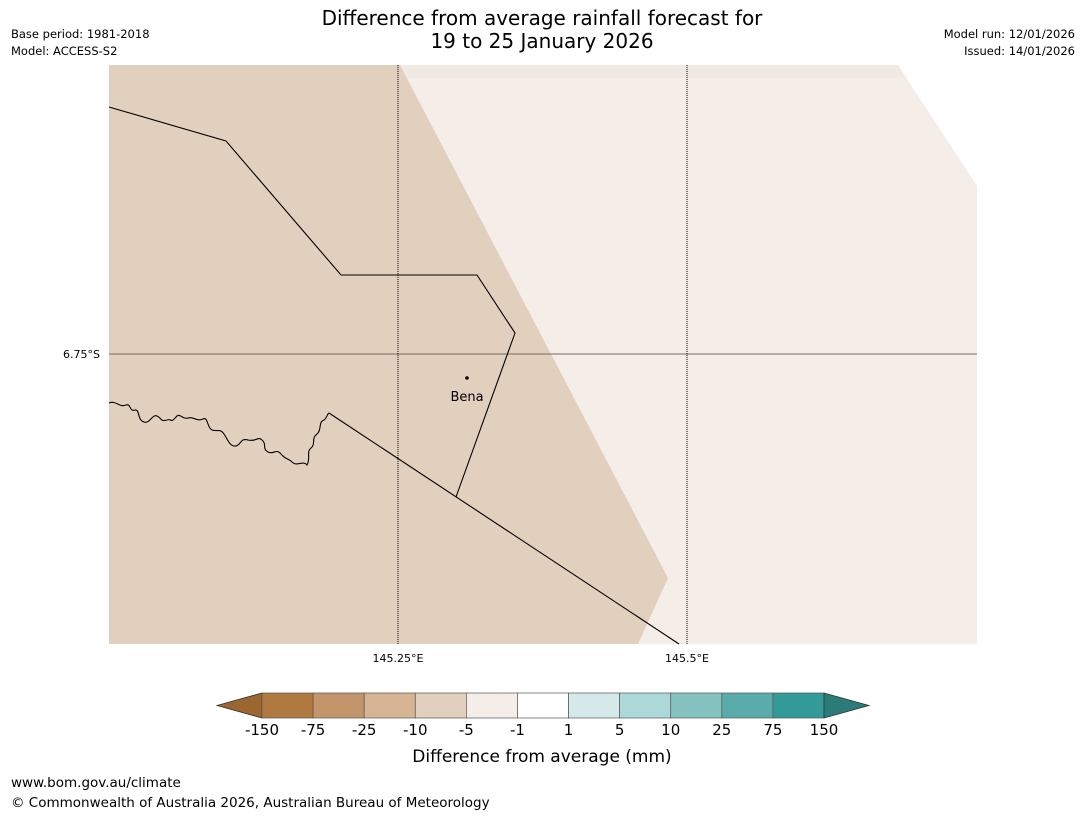  I want to click on longitude-label-145-5: 145.5°E, so click(687, 658).